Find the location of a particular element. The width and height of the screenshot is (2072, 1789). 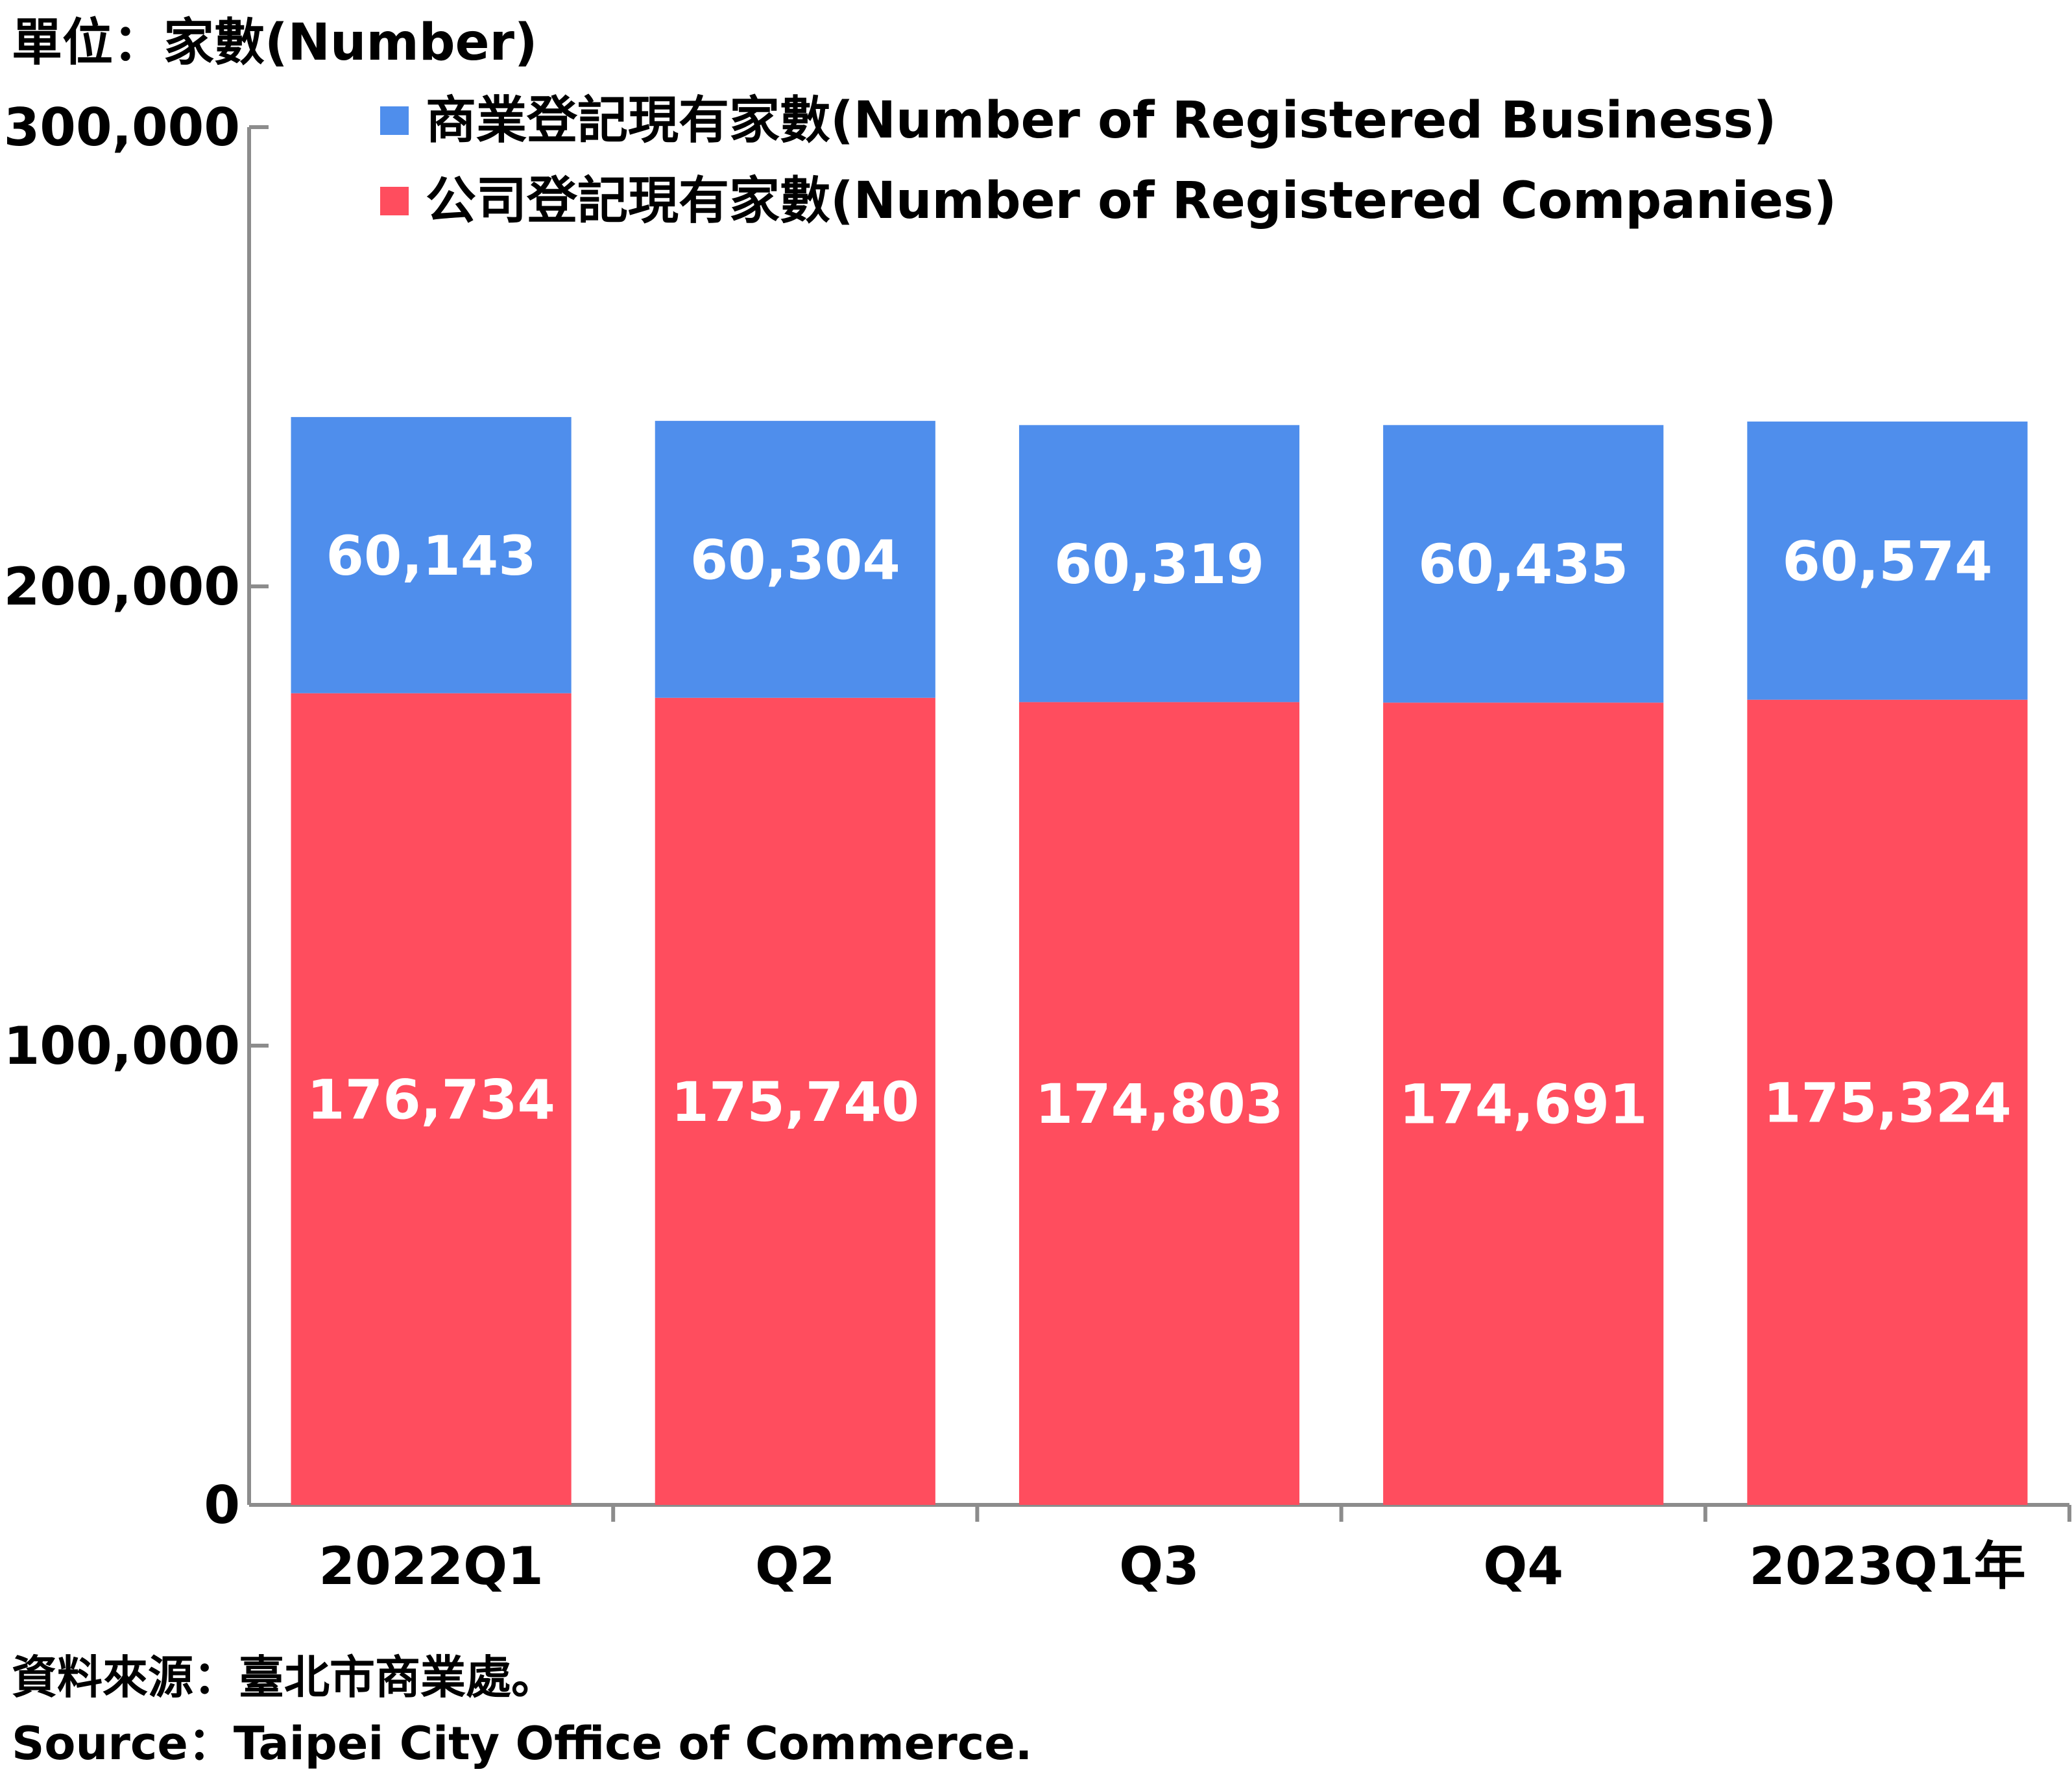

data-label: 174,803 is located at coordinates (1159, 1104).